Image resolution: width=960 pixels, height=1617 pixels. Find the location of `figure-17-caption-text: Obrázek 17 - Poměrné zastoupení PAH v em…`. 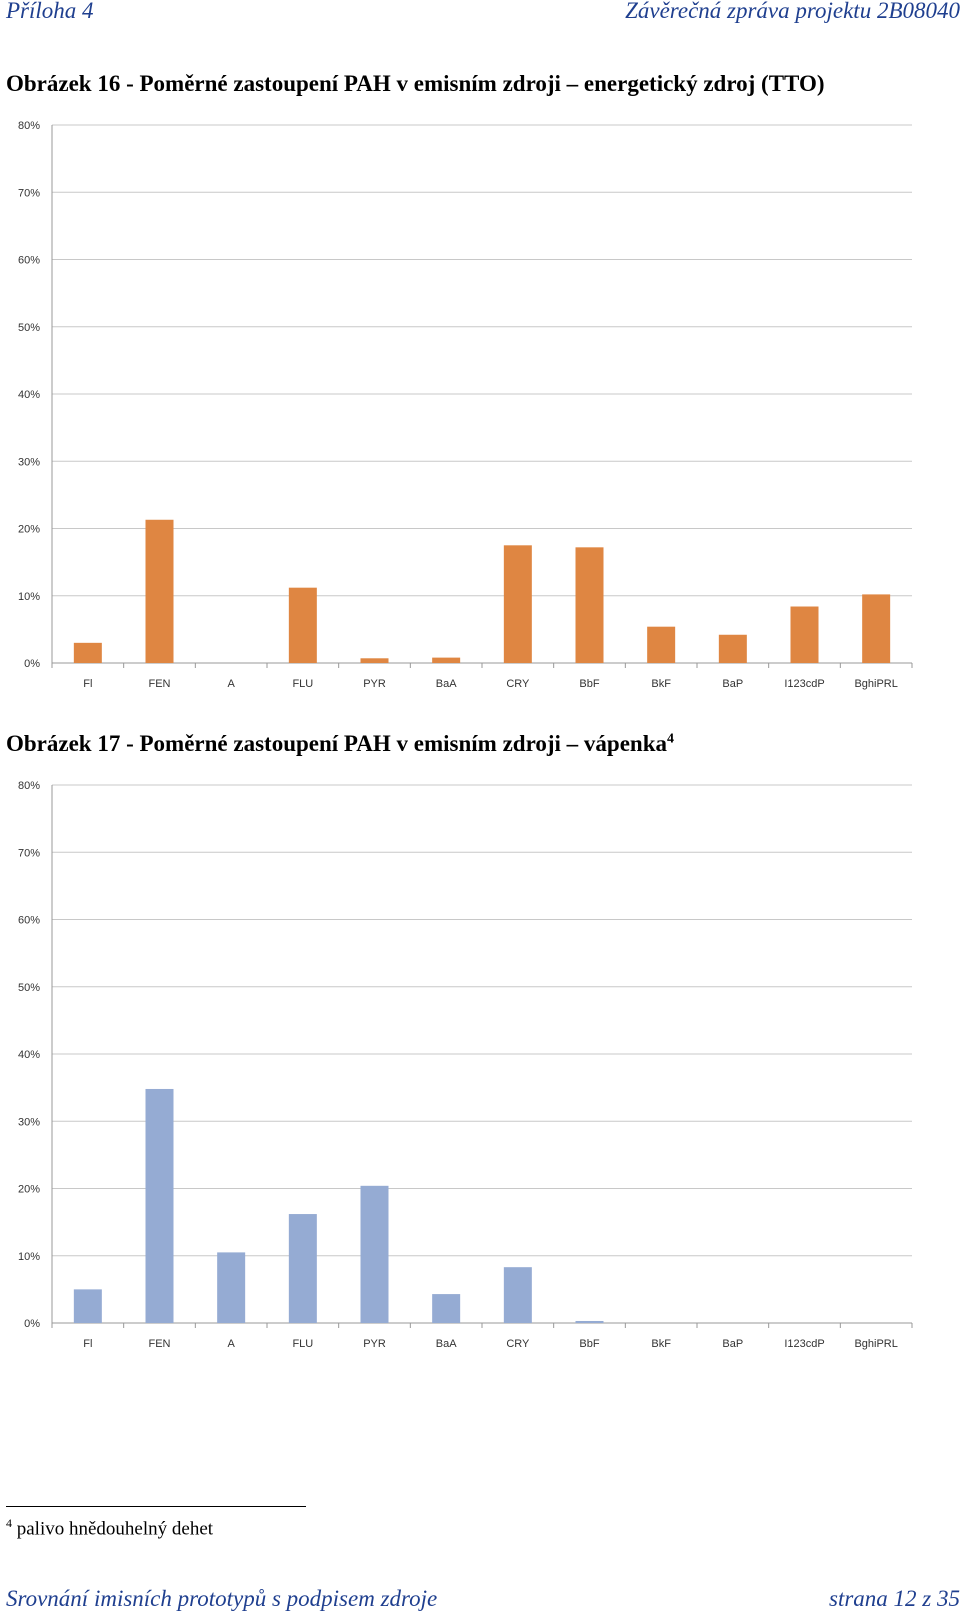

figure-17-caption-text: Obrázek 17 - Poměrné zastoupení PAH v em… is located at coordinates (336, 743).